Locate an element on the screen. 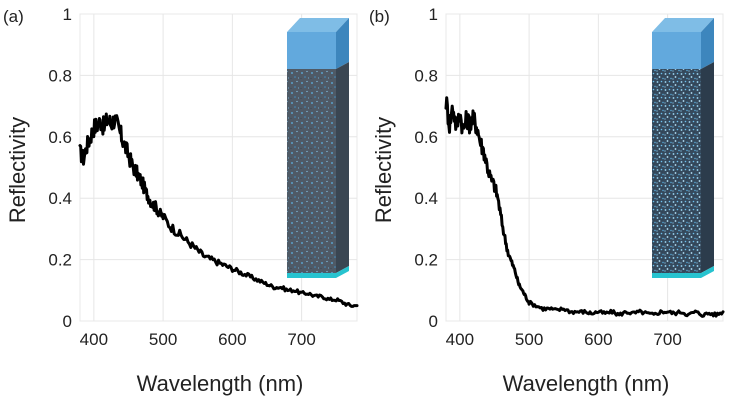  inset-column-dense is located at coordinates (683, 148).